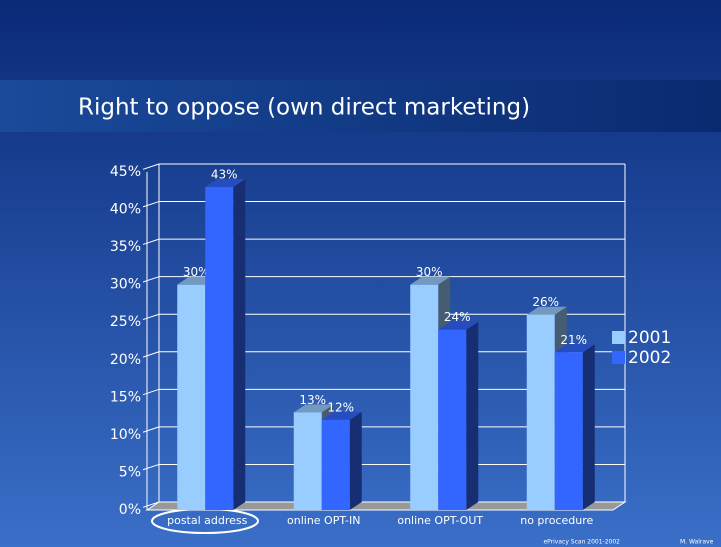 This screenshot has width=721, height=547. Describe the element at coordinates (125, 210) in the screenshot. I see `y-tick-label: 40%` at that location.